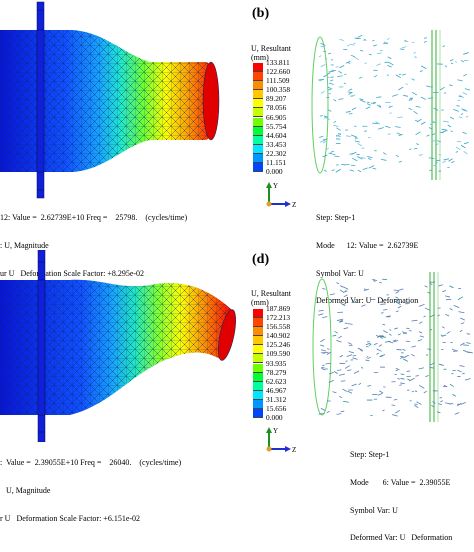 The image size is (474, 552). Describe the element at coordinates (278, 72) in the screenshot. I see `legend-value: 122.660` at that location.